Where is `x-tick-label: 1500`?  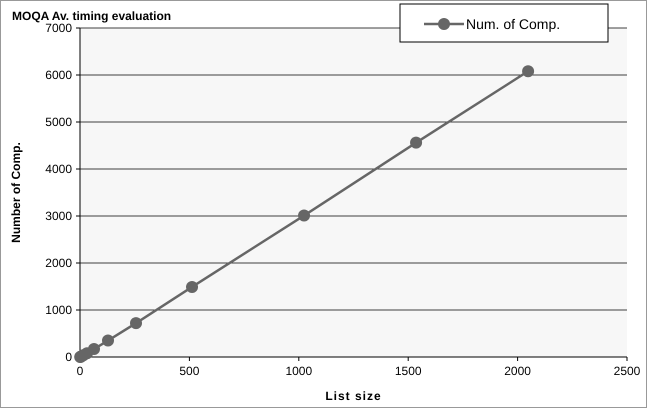 x-tick-label: 1500 is located at coordinates (408, 371).